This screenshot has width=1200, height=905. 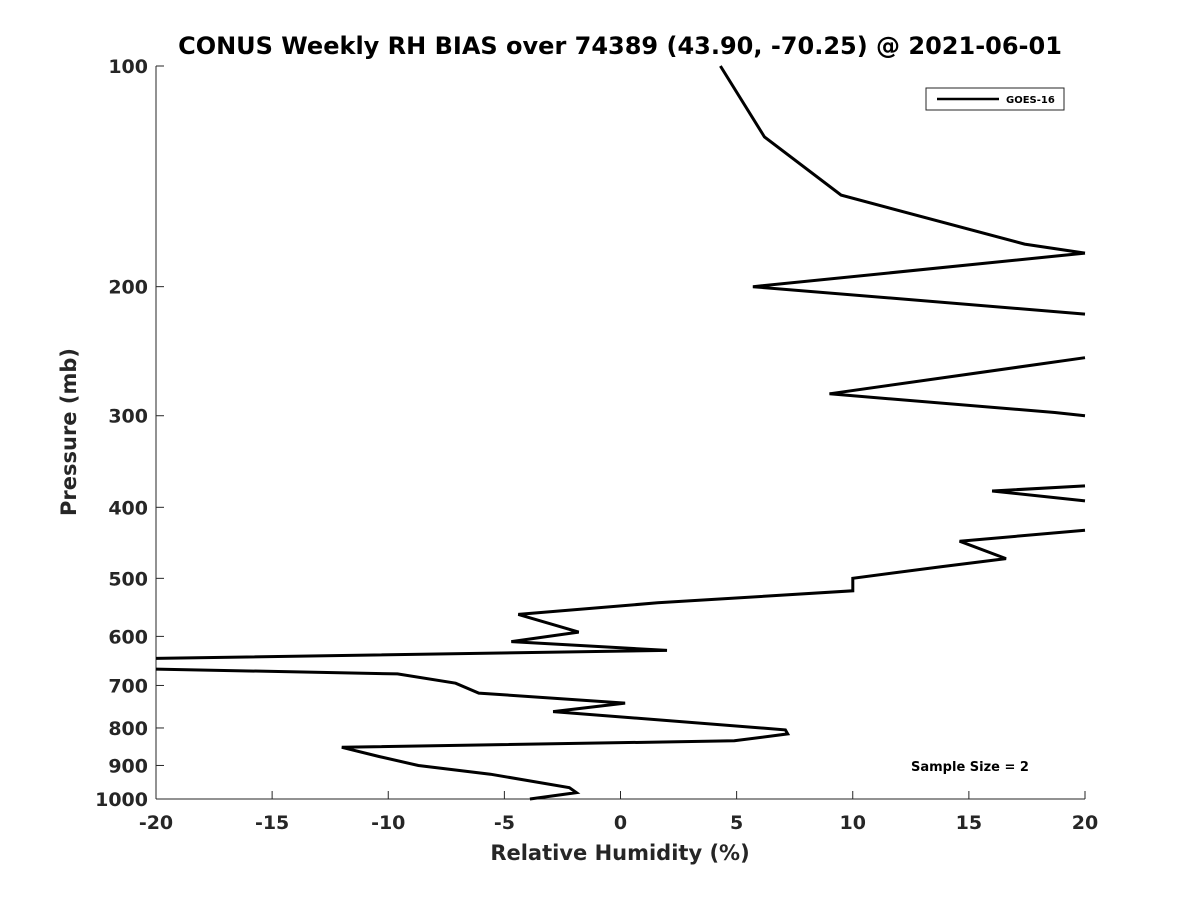 I want to click on x-axis-ticks: -20 -15 -10 -5 0 5 10 15 20, so click(x=618, y=812).